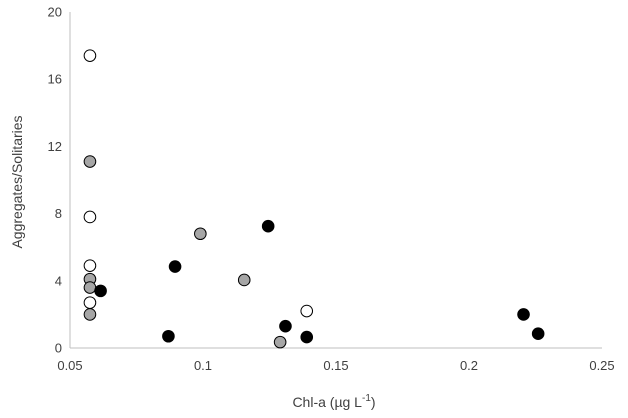  What do you see at coordinates (55, 79) in the screenshot?
I see `y-tick-label: 16` at bounding box center [55, 79].